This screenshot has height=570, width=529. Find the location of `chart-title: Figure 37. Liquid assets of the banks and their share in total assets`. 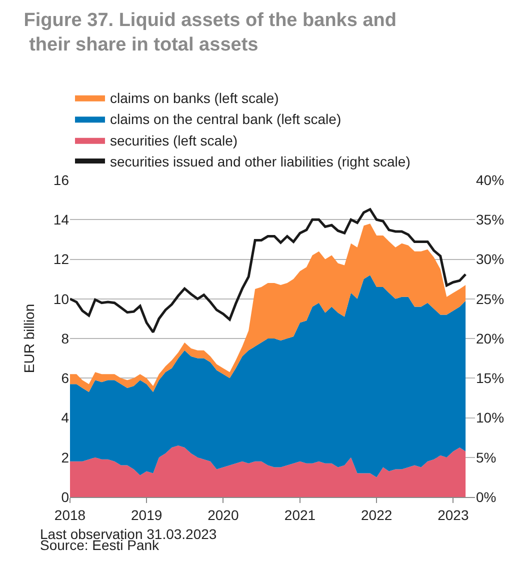

chart-title: Figure 37. Liquid assets of the banks and their share in total assets is located at coordinates (210, 33).